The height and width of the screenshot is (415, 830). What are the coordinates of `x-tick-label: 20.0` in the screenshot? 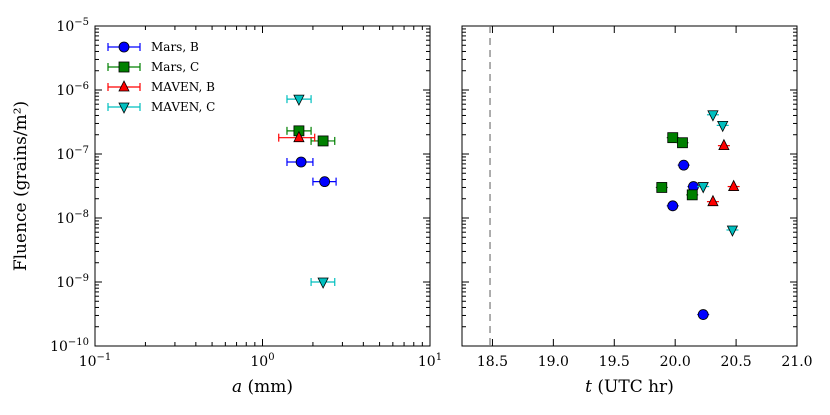 It's located at (675, 362).